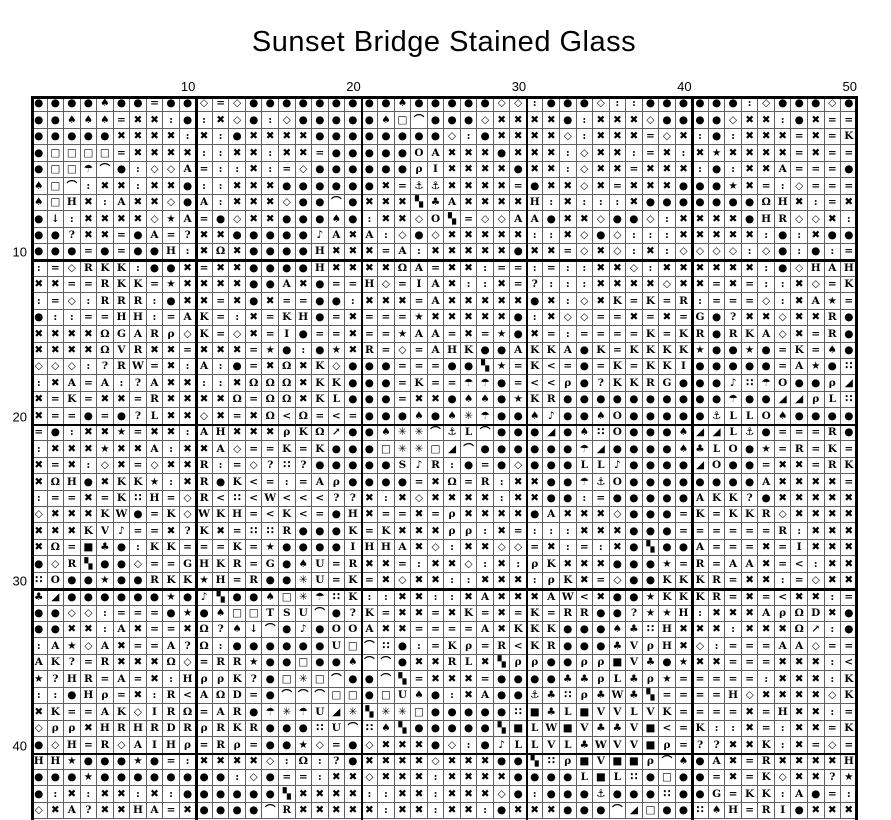 The image size is (891, 820). What do you see at coordinates (155, 482) in the screenshot?
I see `grid-cell: ★` at bounding box center [155, 482].